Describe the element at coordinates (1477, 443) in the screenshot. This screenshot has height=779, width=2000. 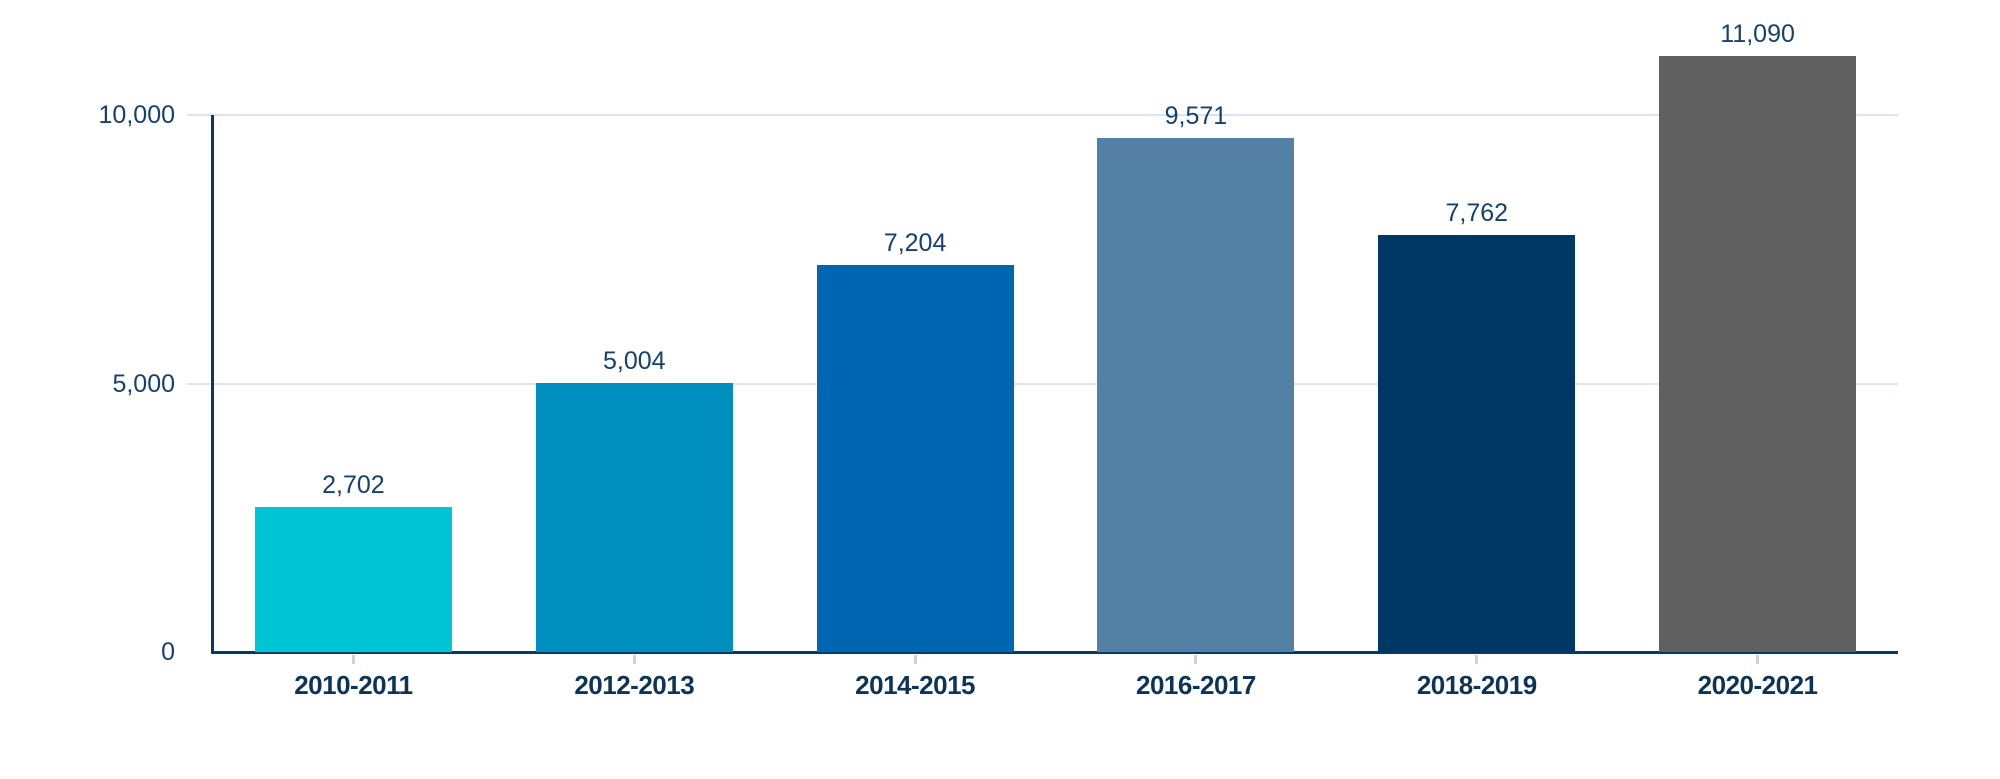
I see `bar-2018-2019` at that location.